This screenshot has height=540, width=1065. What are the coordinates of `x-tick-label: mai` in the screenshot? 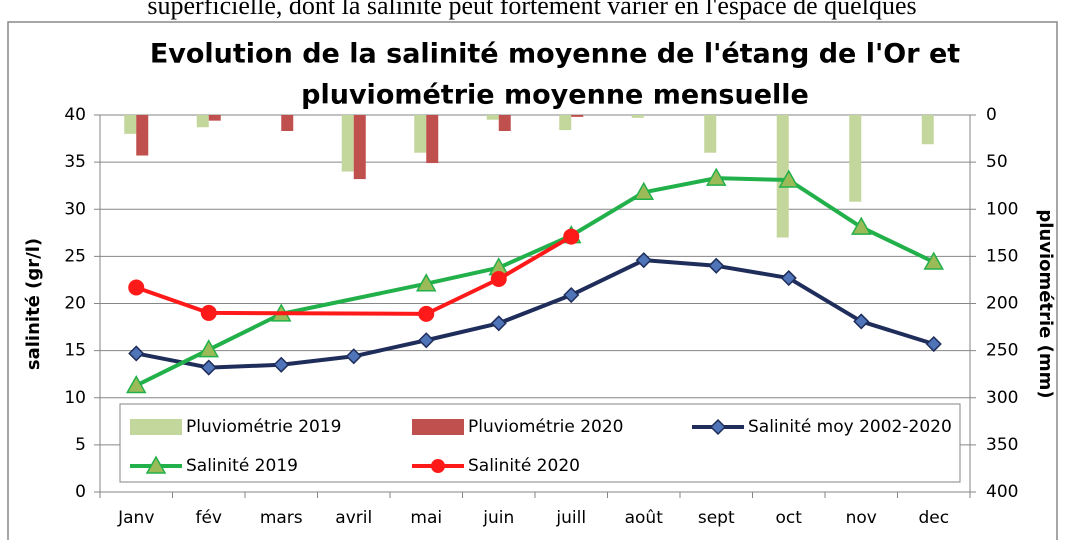 It's located at (426, 518).